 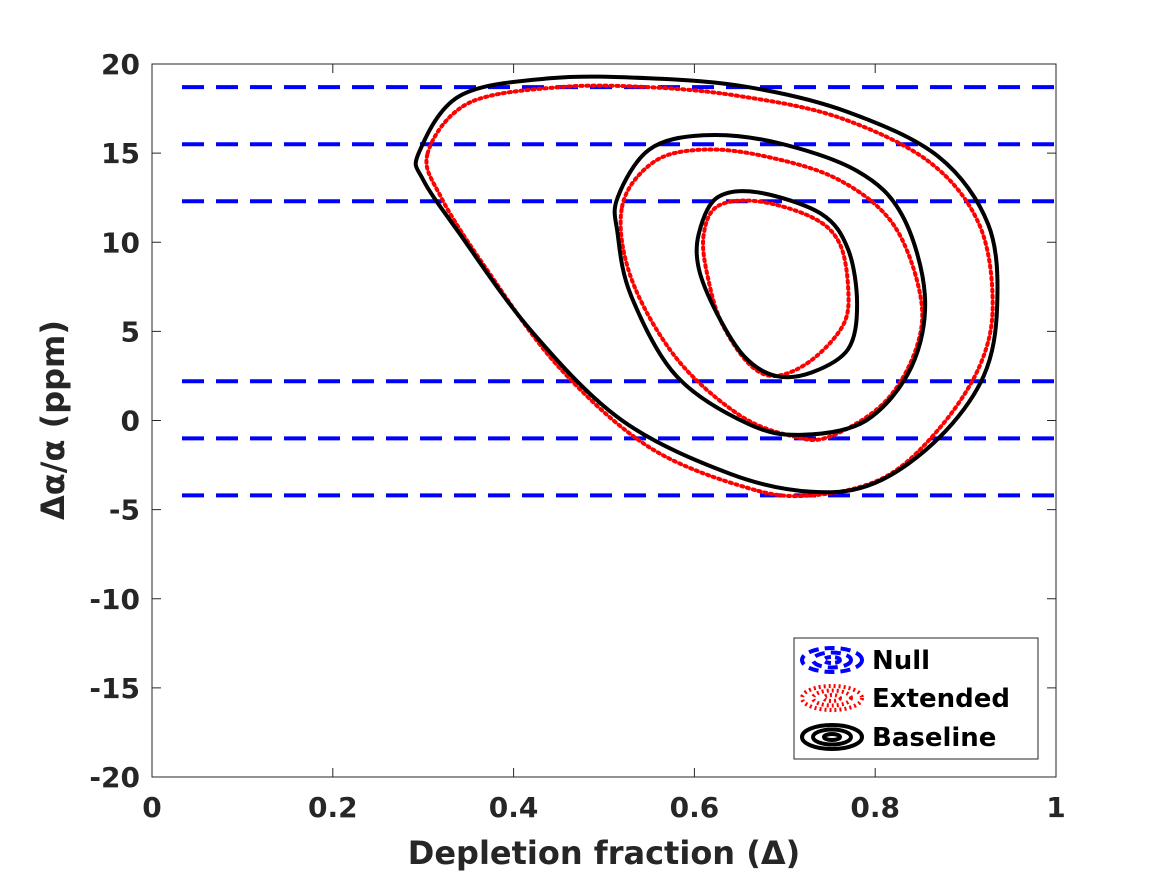 What do you see at coordinates (130, 331) in the screenshot?
I see `y-tick-label: 5` at bounding box center [130, 331].